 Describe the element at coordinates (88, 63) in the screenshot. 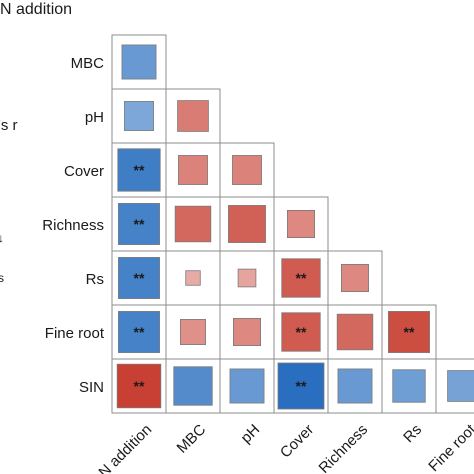

I see `row-label: MBC` at that location.